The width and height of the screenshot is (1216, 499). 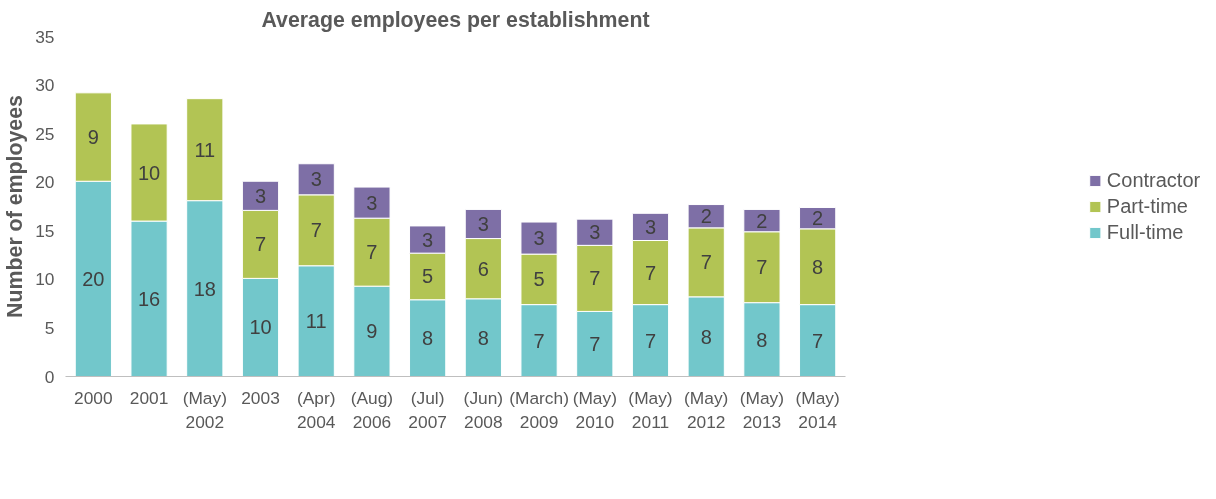 I want to click on x-tick-label: 2003, so click(x=260, y=397).